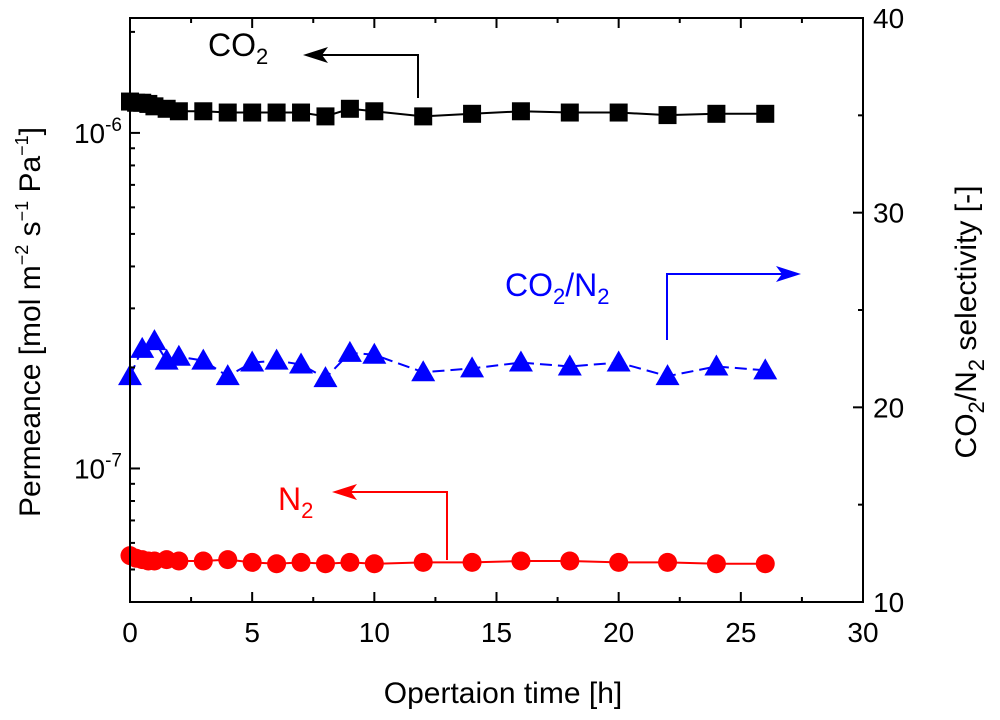 This screenshot has width=1000, height=720. I want to click on right-y-tick-label: 10, so click(888, 602).